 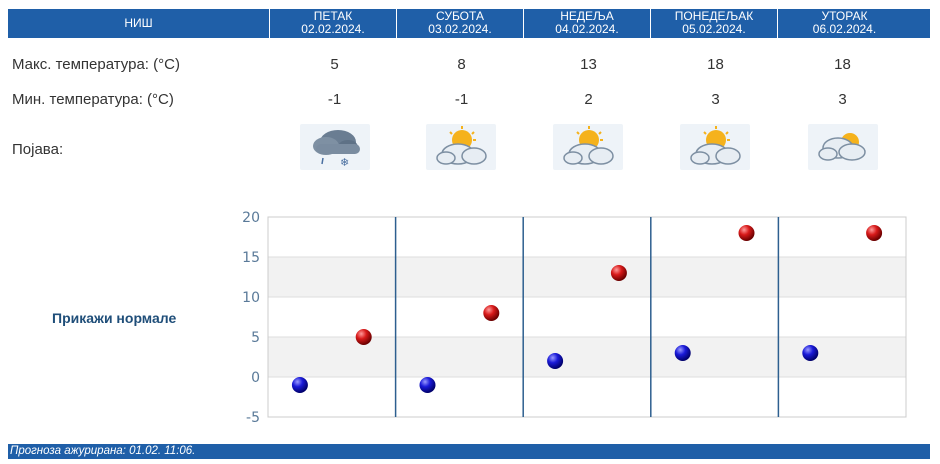 I want to click on forecast-updated-footer: Прогноза ажурирана: 01.02. 11:06., so click(x=469, y=451).